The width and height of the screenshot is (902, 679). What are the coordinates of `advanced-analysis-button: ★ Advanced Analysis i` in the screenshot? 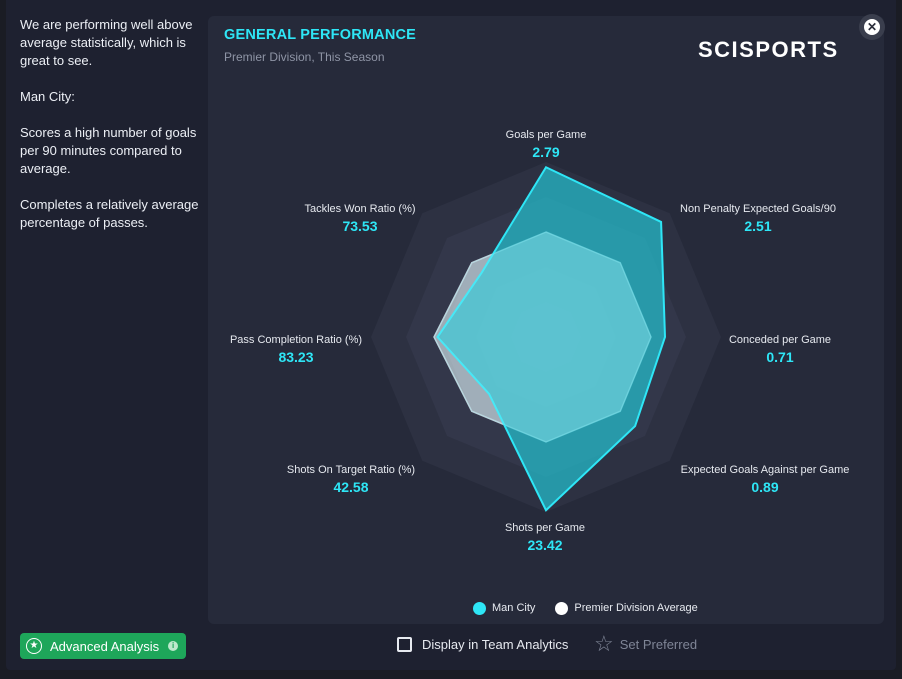 It's located at (103, 646).